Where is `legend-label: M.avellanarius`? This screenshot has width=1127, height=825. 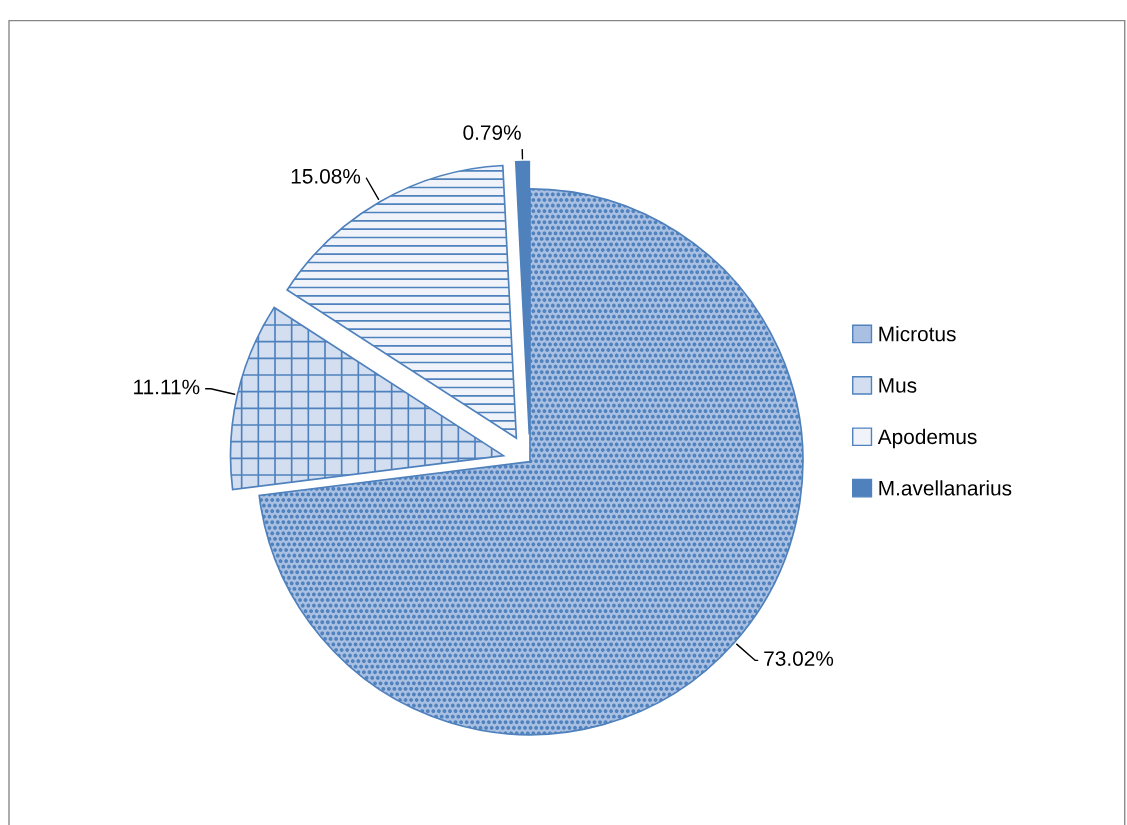
legend-label: M.avellanarius is located at coordinates (945, 488).